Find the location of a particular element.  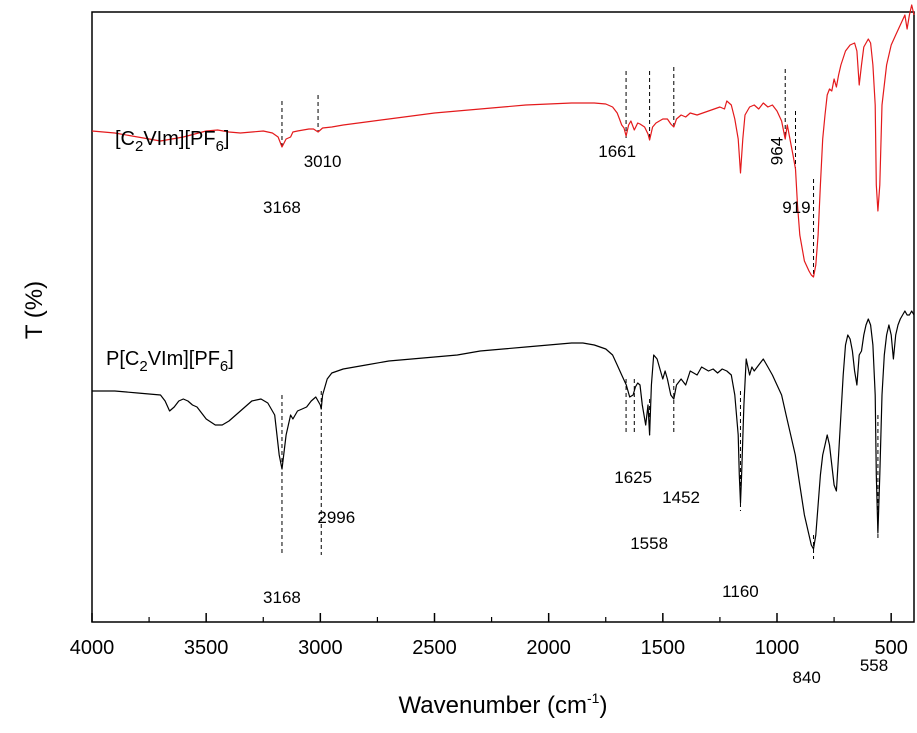

y-axis-title: T (%) is located at coordinates (34, 310).